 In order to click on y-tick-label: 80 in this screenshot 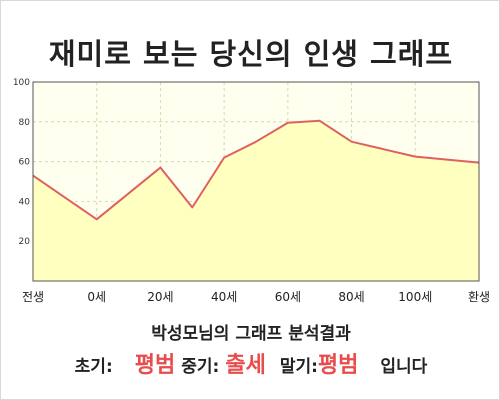, I will do `click(25, 123)`.